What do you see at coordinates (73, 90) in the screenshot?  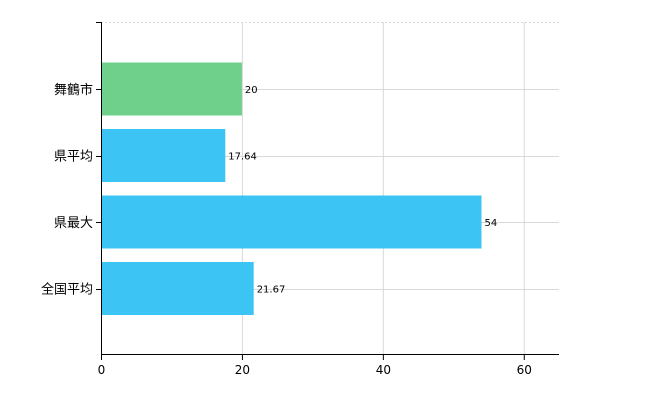 I see `category-label: 舞鶴市` at bounding box center [73, 90].